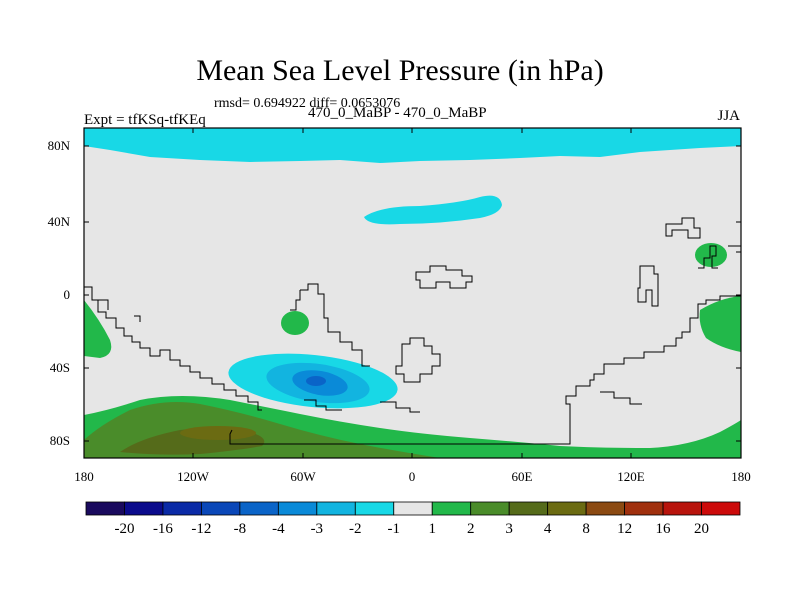 The height and width of the screenshot is (600, 800). I want to click on colorbar-label: 2, so click(470, 529).